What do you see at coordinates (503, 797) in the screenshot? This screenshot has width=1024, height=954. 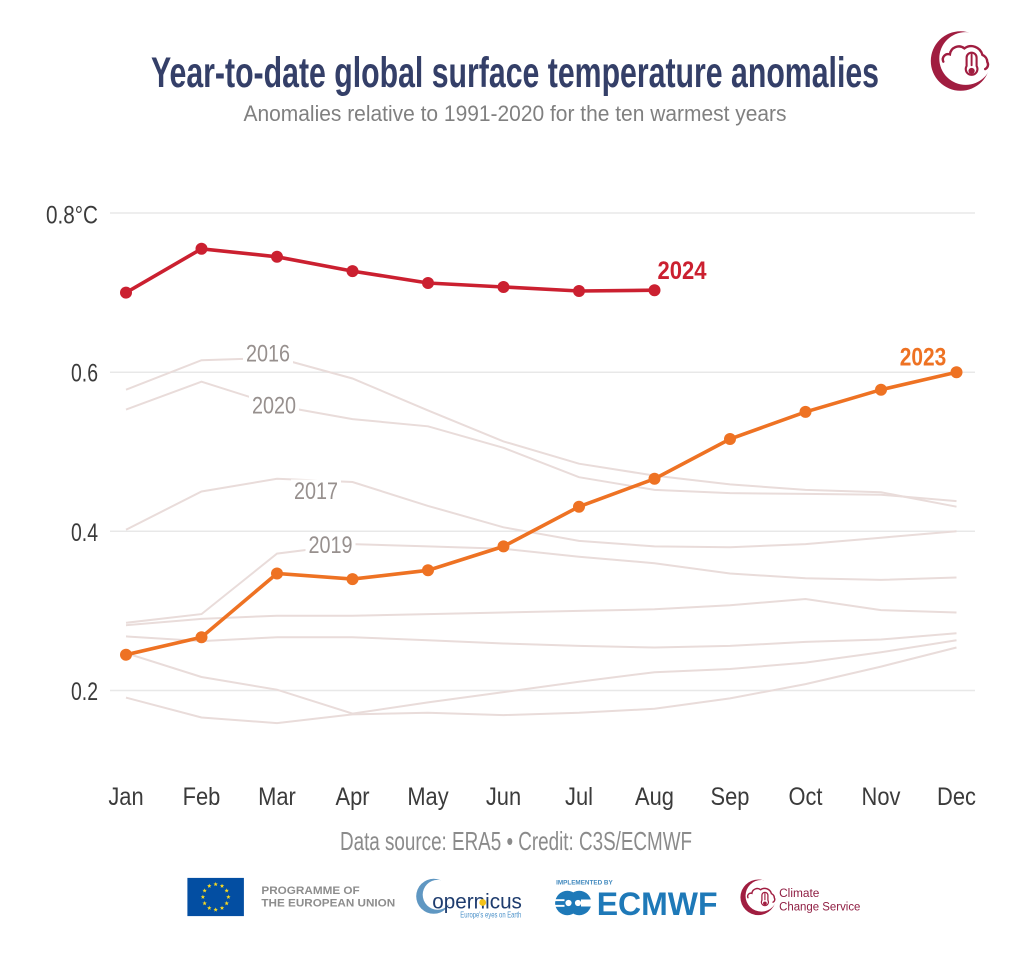 I see `svg-text: Jun` at bounding box center [503, 797].